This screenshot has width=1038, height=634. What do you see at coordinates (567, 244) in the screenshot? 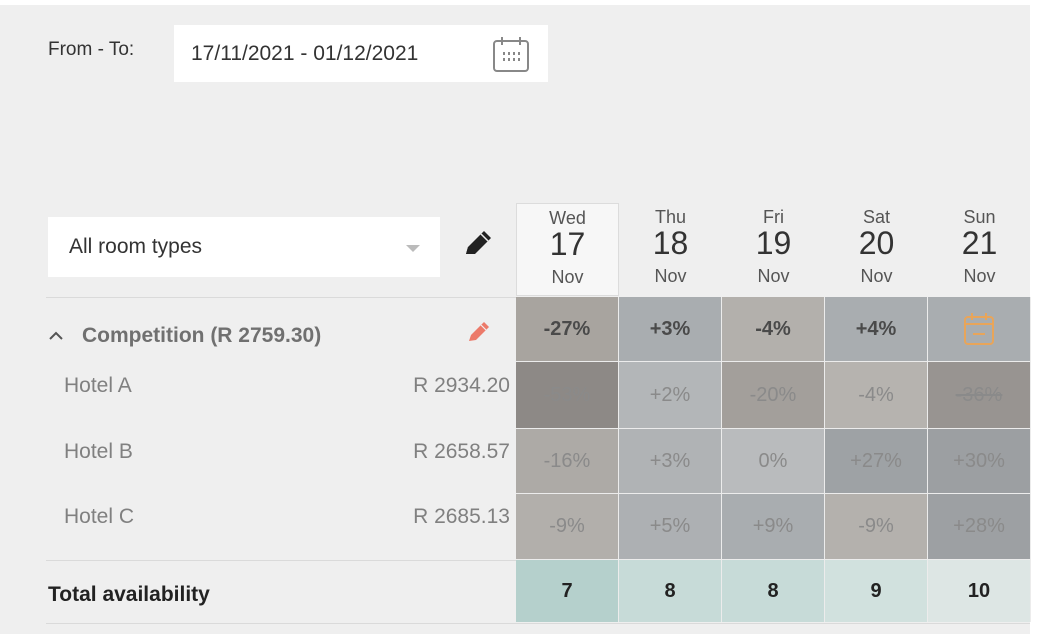
I see `day-num: 17` at bounding box center [567, 244].